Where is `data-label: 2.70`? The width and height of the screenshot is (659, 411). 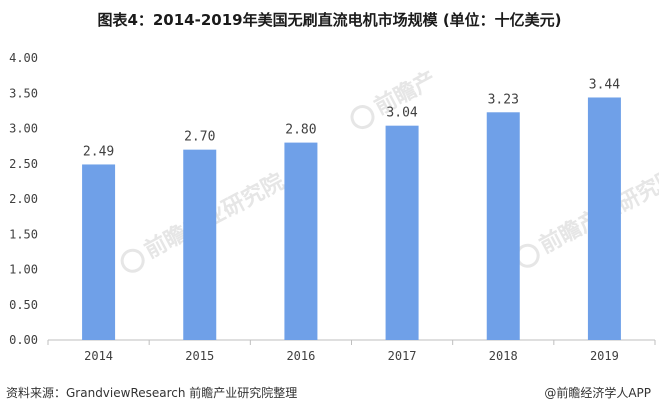 data-label: 2.70 is located at coordinates (199, 137).